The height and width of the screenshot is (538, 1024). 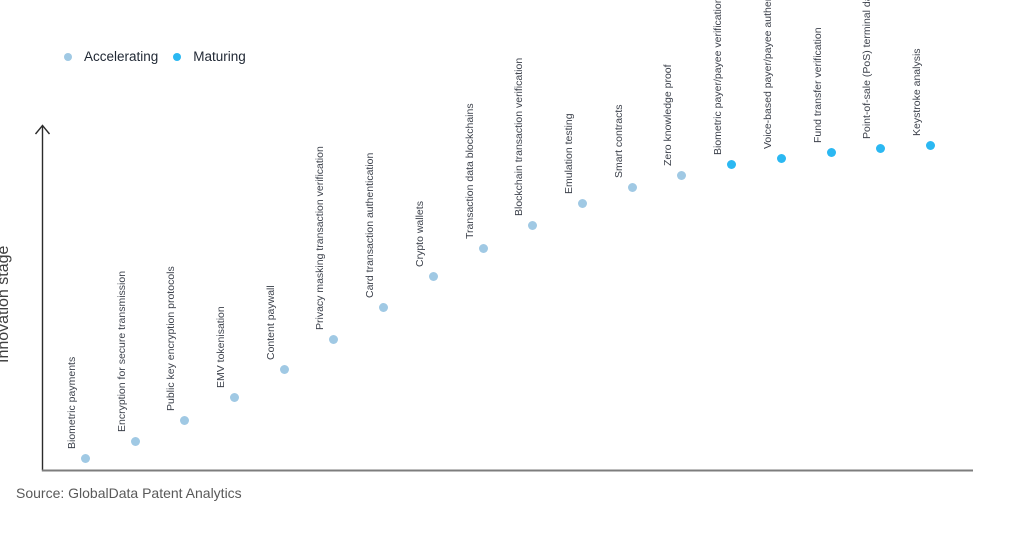 What do you see at coordinates (419, 234) in the screenshot?
I see `data-point-label: Crypto wallets` at bounding box center [419, 234].